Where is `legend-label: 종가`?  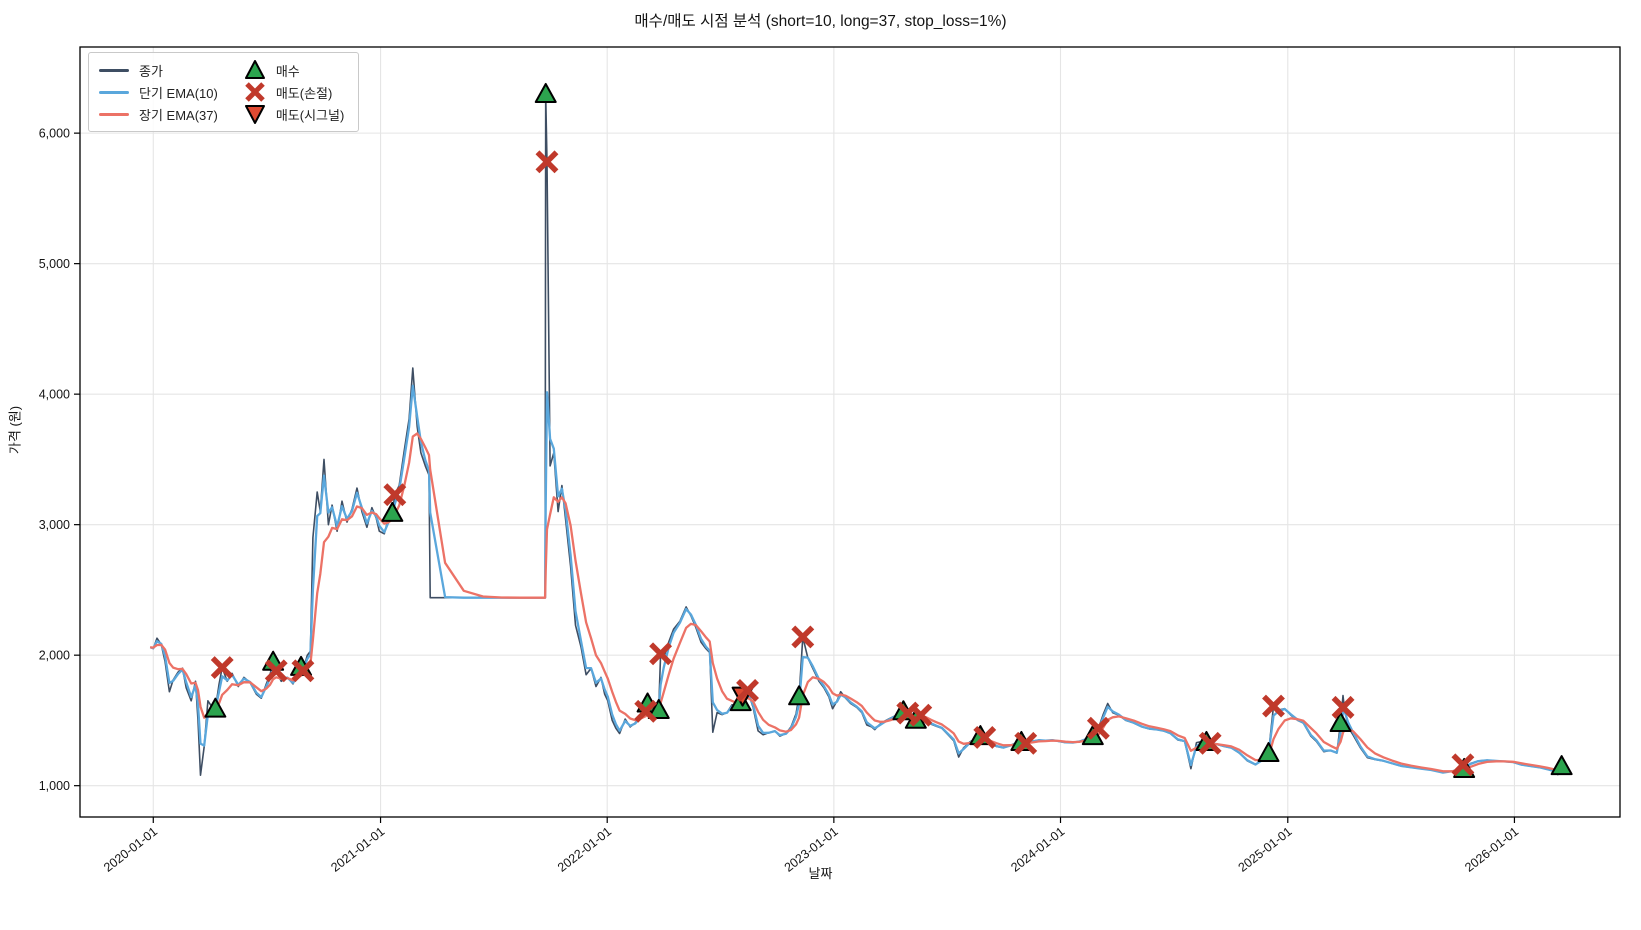 legend-label: 종가 is located at coordinates (151, 71).